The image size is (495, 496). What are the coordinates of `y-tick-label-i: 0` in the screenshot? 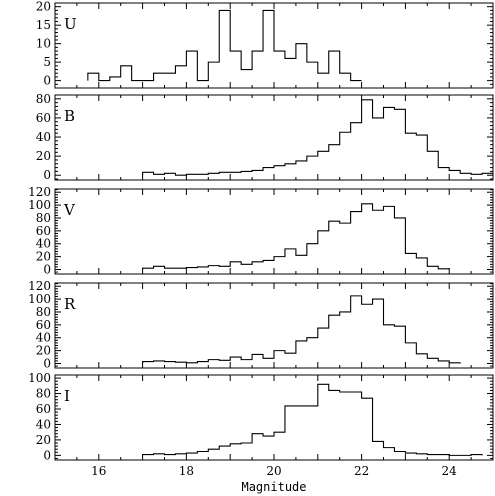 It's located at (47, 455).